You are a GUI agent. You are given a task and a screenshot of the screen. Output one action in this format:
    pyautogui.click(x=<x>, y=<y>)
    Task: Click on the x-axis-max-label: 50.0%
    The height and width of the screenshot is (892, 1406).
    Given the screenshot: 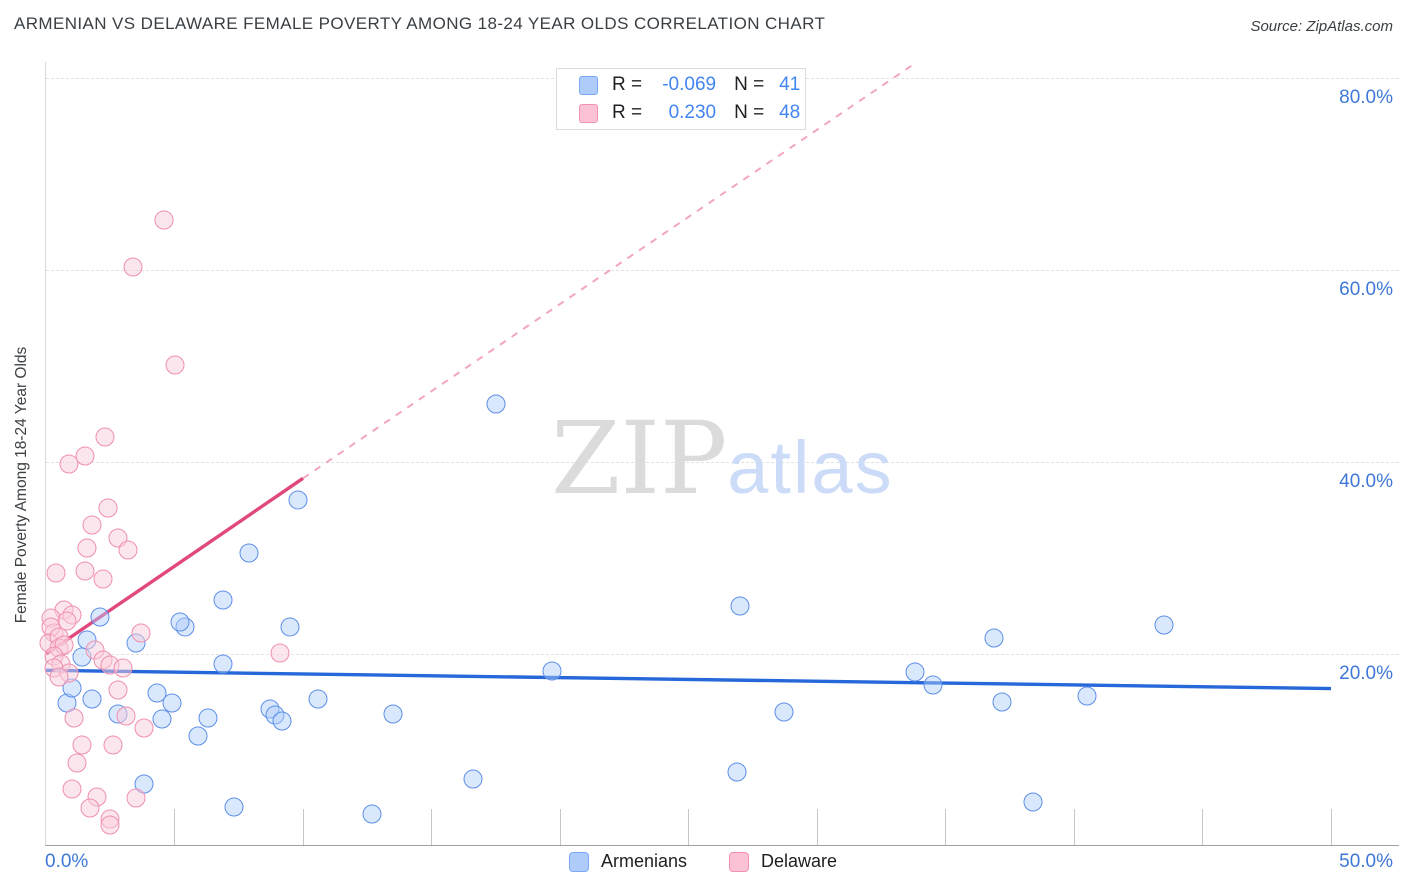 What is the action you would take?
    pyautogui.click(x=1366, y=861)
    